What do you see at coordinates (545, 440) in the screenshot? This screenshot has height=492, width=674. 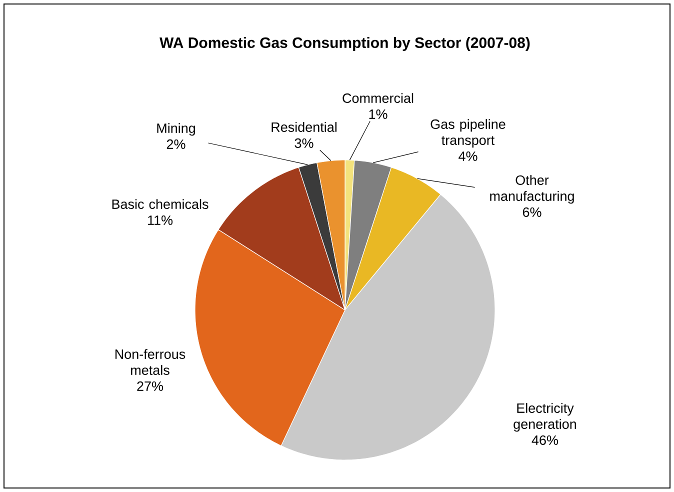 I see `data-label: 46%` at bounding box center [545, 440].